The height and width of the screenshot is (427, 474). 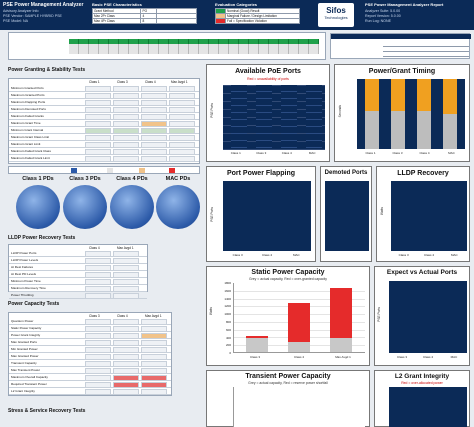 I want to click on table-row: Required Transient Power, so click(x=90, y=385).